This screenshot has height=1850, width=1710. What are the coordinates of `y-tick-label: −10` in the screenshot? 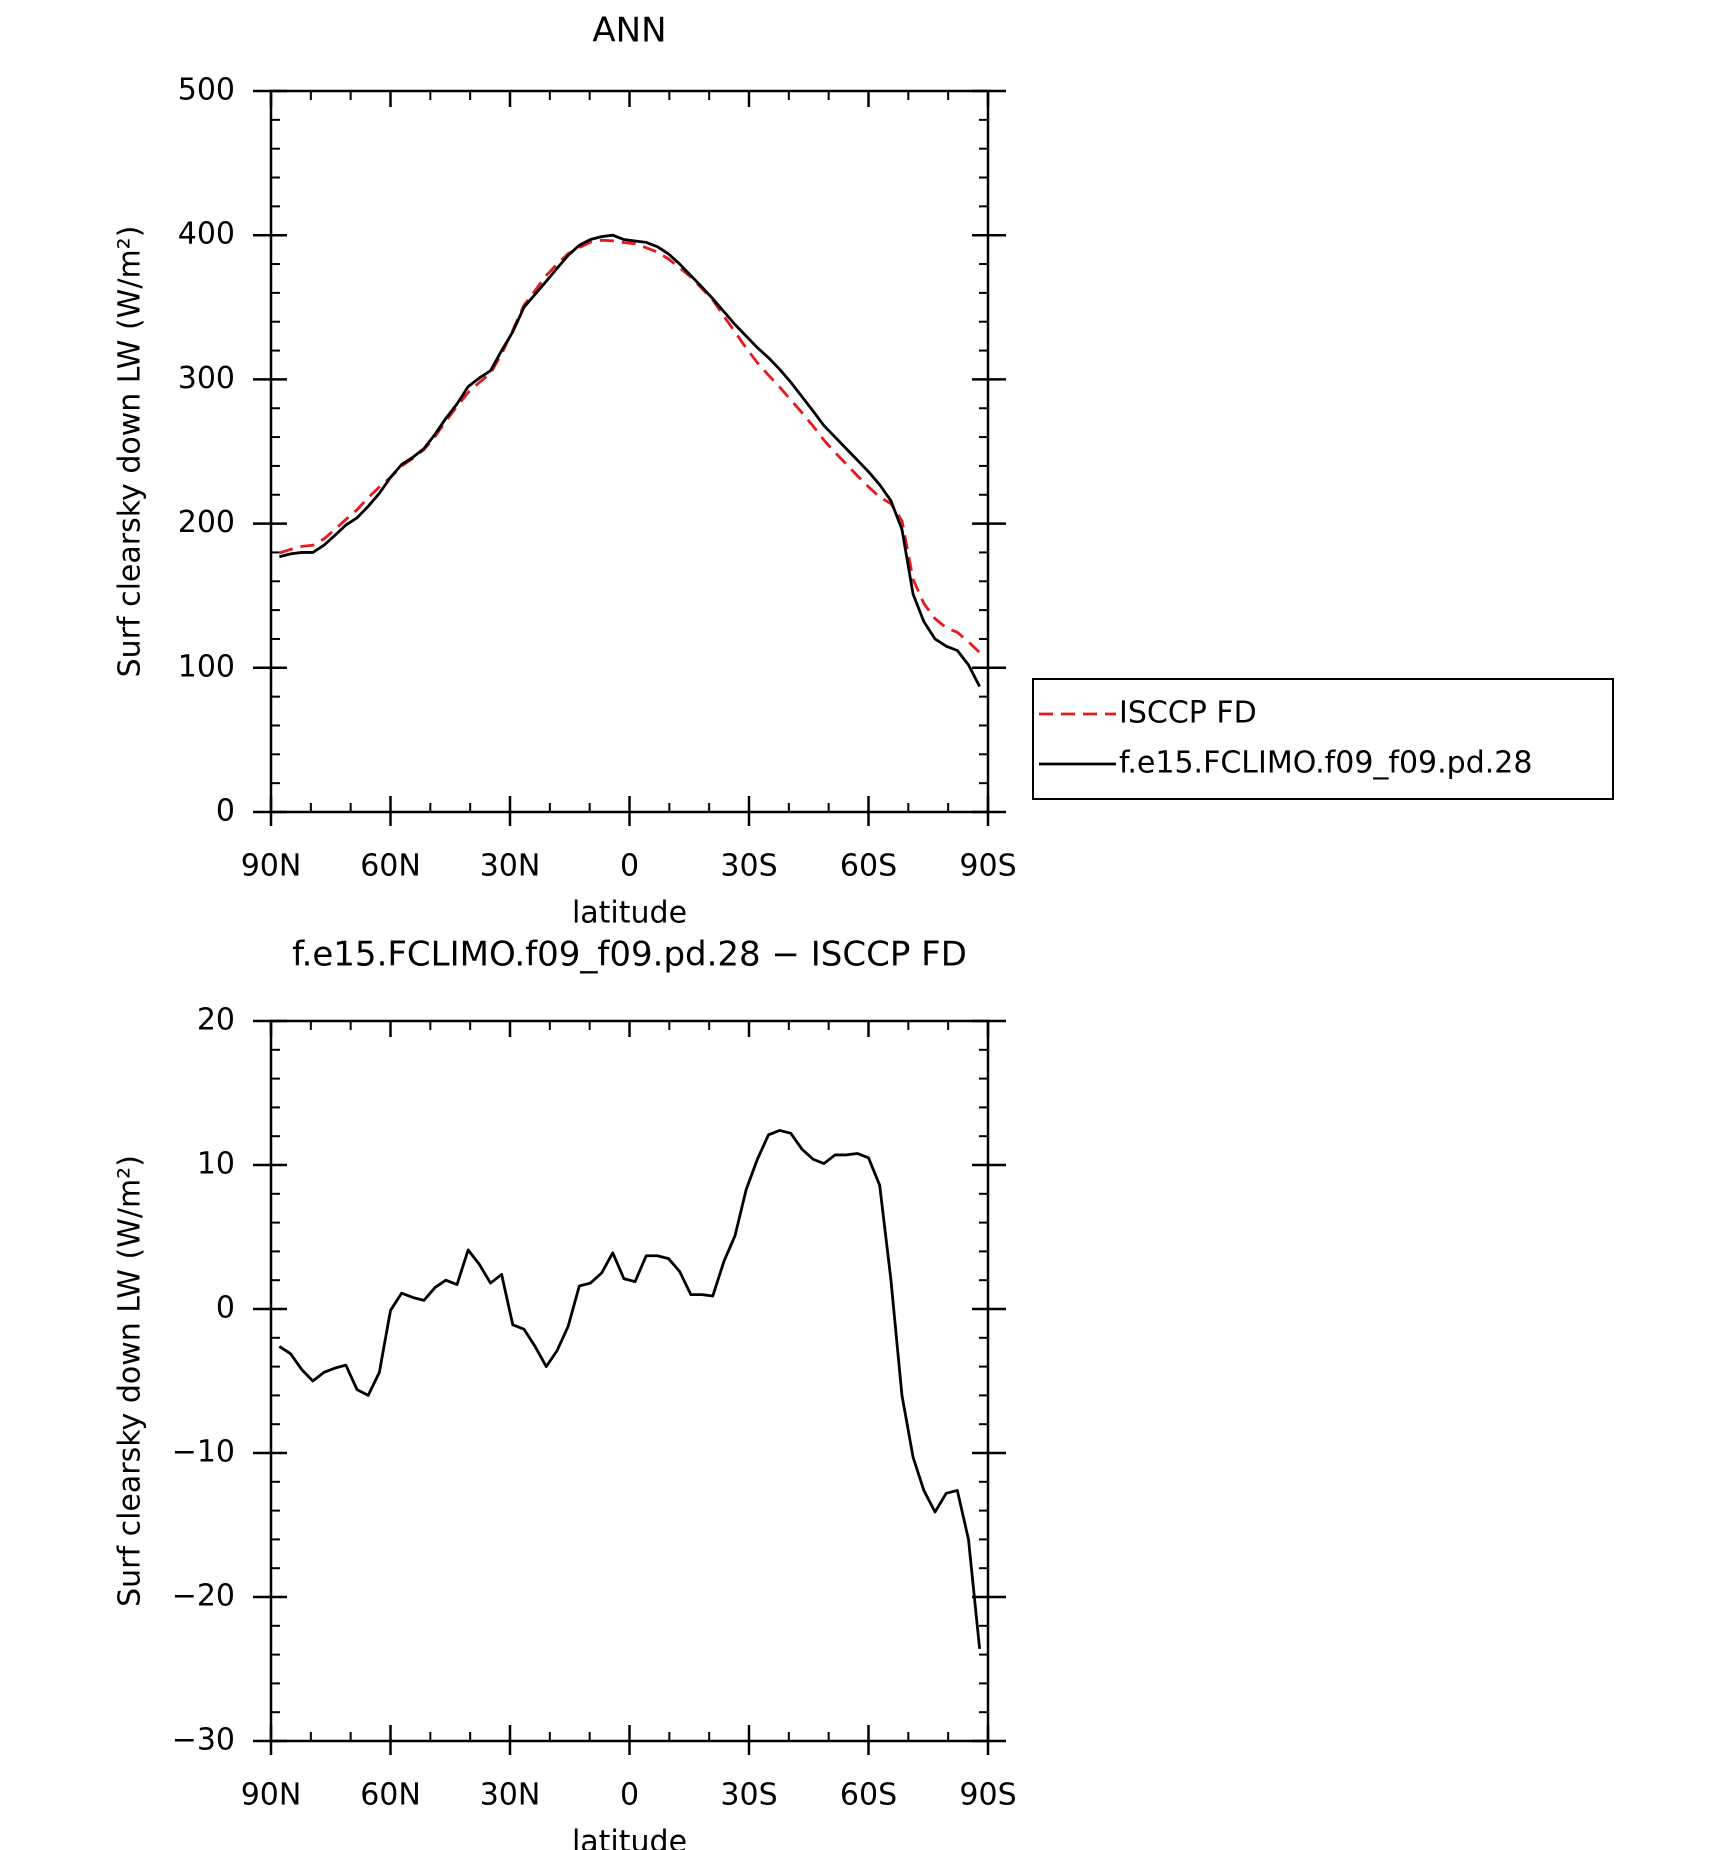 It's located at (203, 1452).